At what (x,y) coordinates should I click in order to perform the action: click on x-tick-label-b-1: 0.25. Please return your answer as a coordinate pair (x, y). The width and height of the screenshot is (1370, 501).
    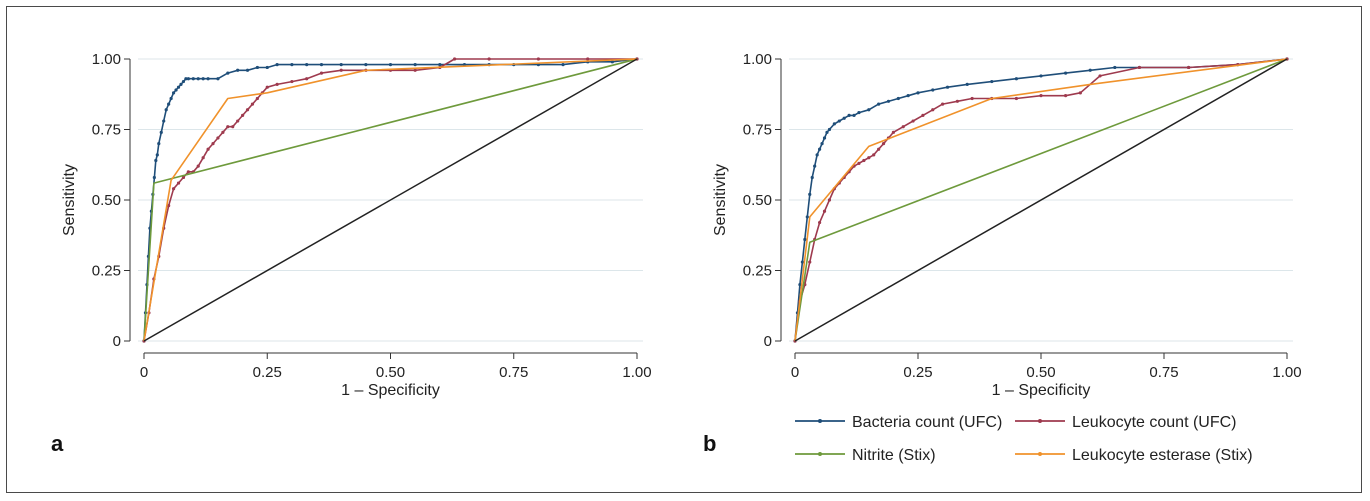
    Looking at the image, I should click on (917, 372).